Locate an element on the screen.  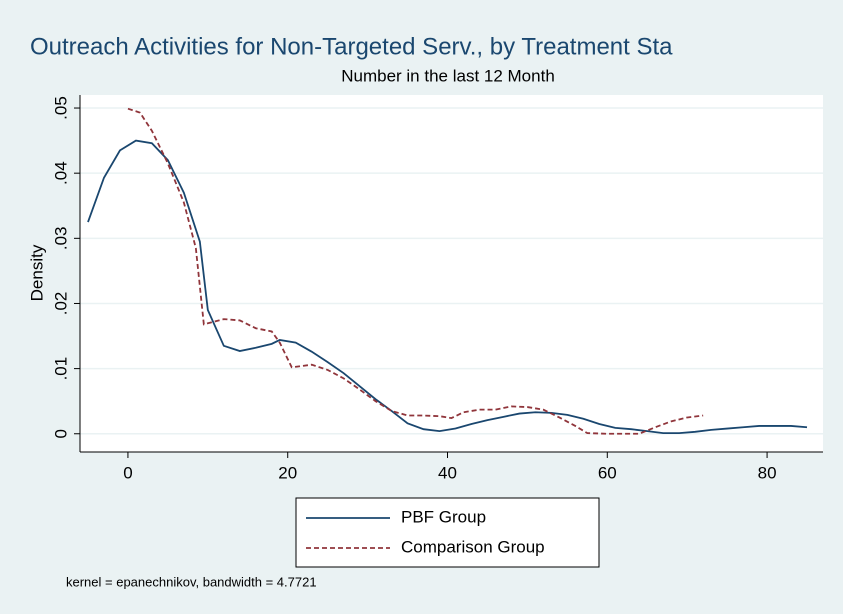
y-tick-label: 0 is located at coordinates (60, 433).